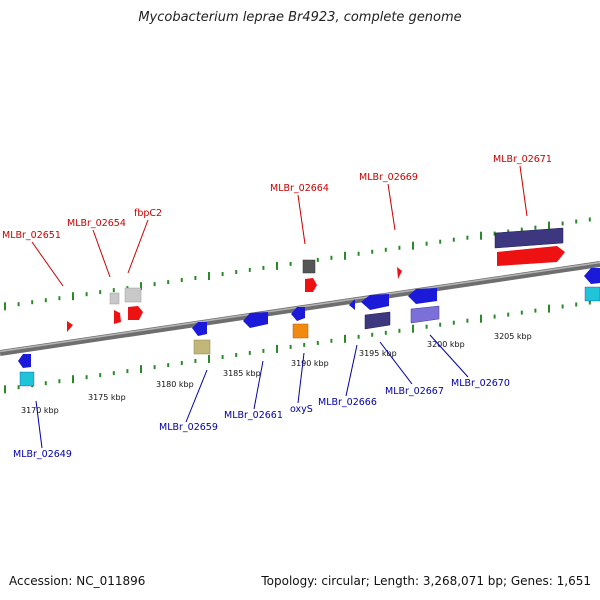  Describe the element at coordinates (175, 384) in the screenshot. I see `scale-label: 3180 kbp` at that location.